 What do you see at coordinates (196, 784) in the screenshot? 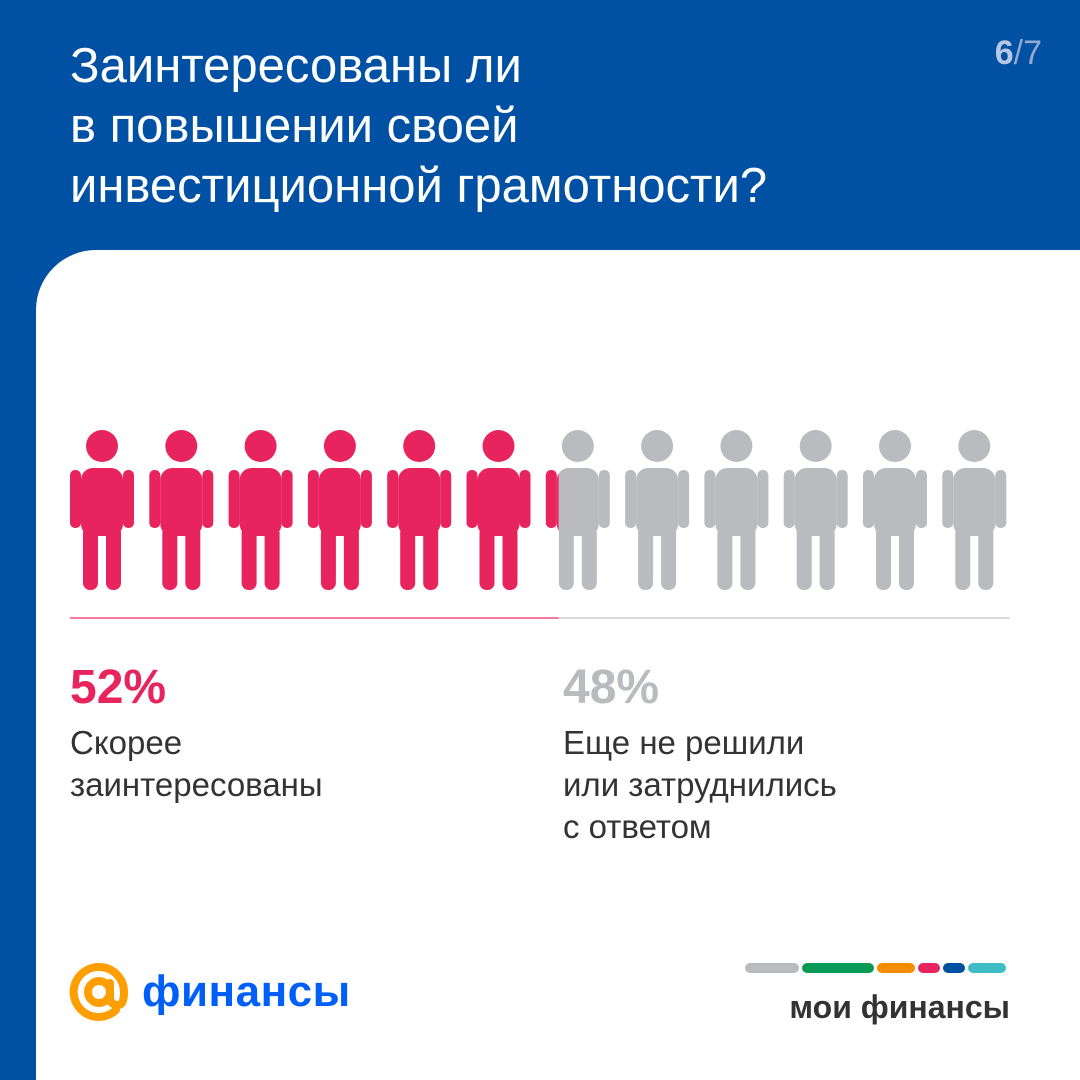
I see `label-line: заинтересованы` at bounding box center [196, 784].